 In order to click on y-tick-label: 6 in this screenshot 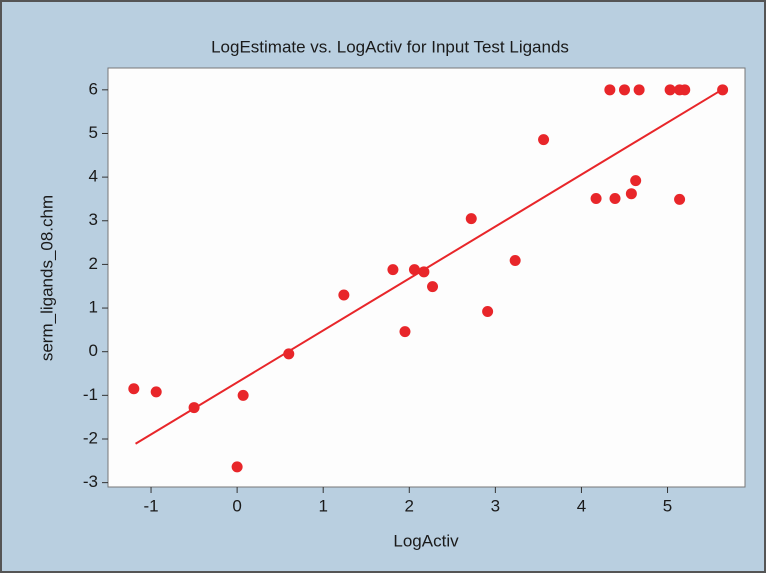, I will do `click(93, 88)`.